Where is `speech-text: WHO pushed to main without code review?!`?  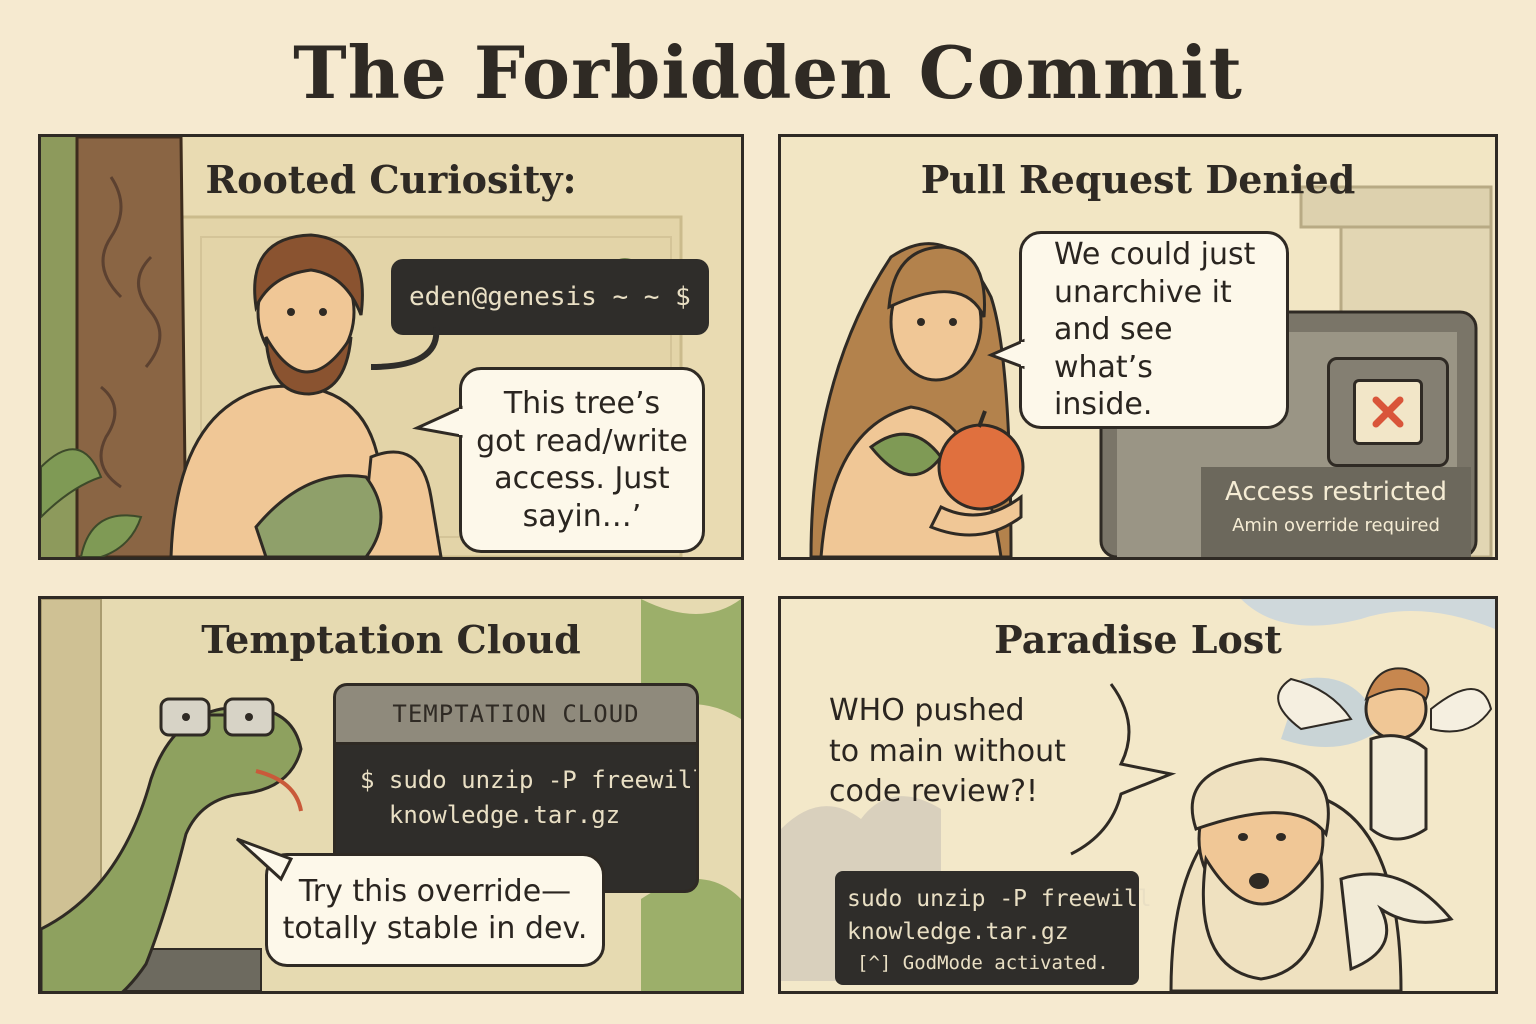
speech-text: WHO pushed to main without code review?! is located at coordinates (969, 752).